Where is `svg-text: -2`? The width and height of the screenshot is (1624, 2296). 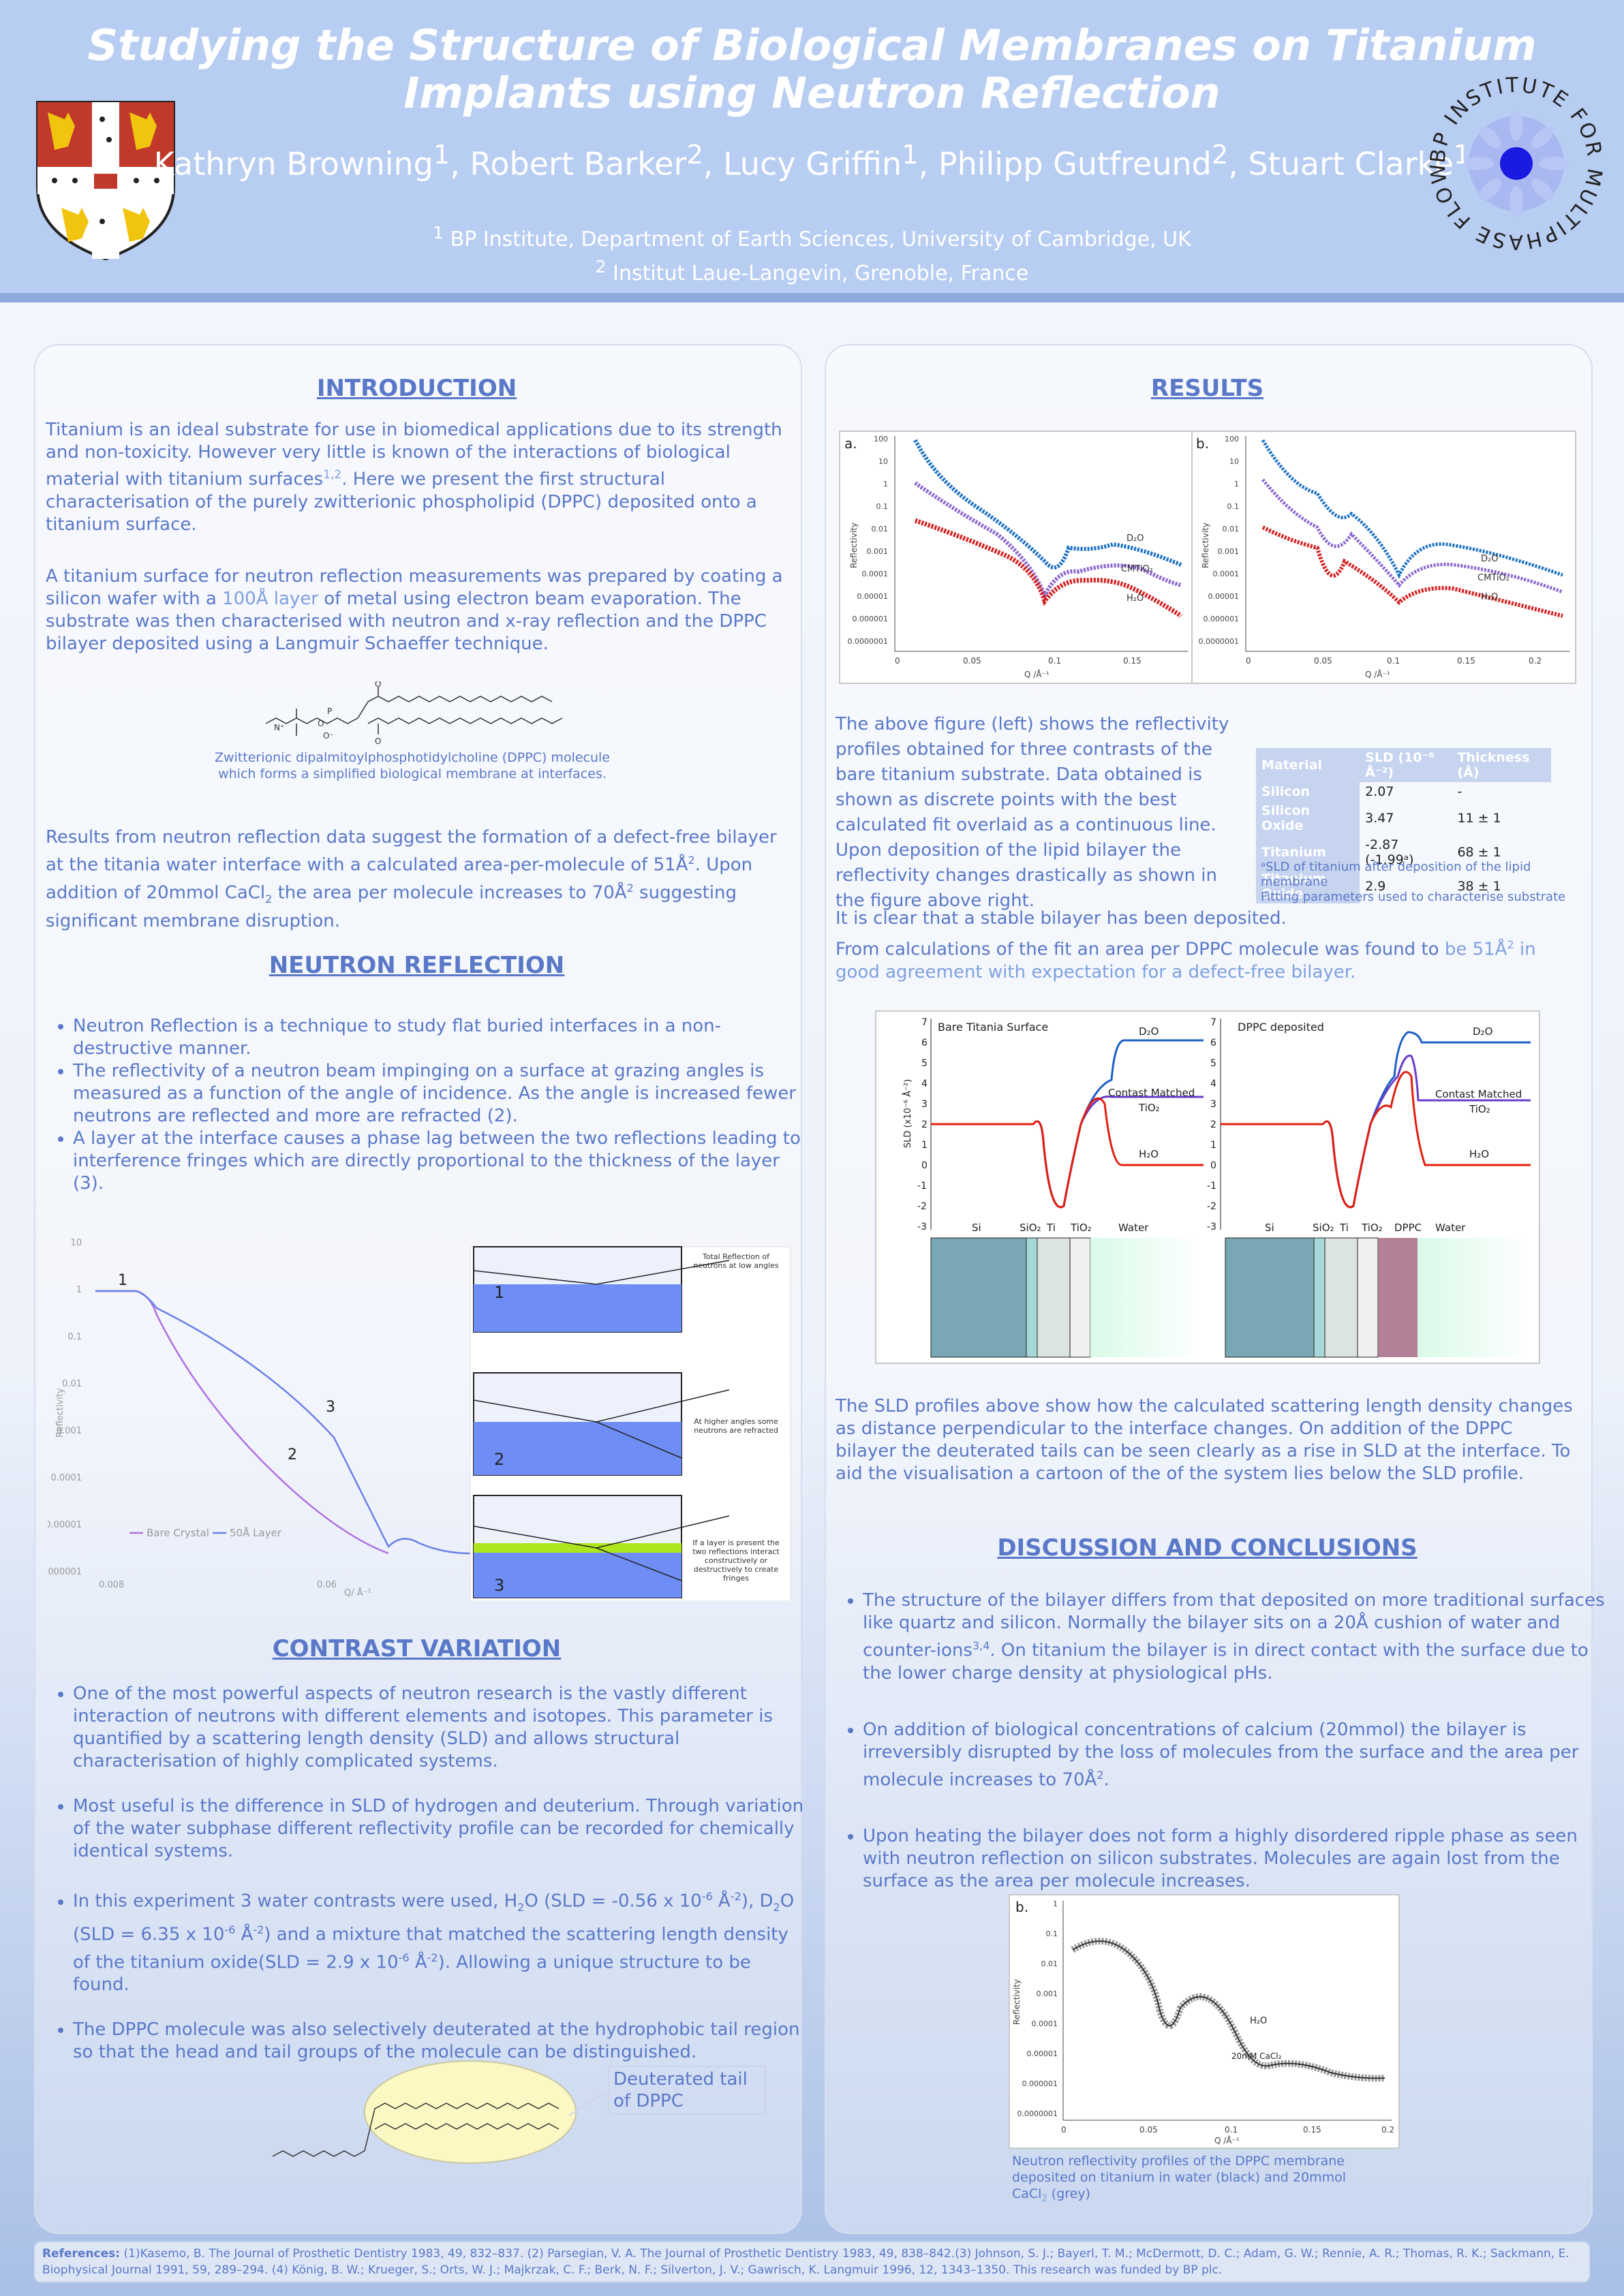
svg-text: -2 is located at coordinates (1211, 1207).